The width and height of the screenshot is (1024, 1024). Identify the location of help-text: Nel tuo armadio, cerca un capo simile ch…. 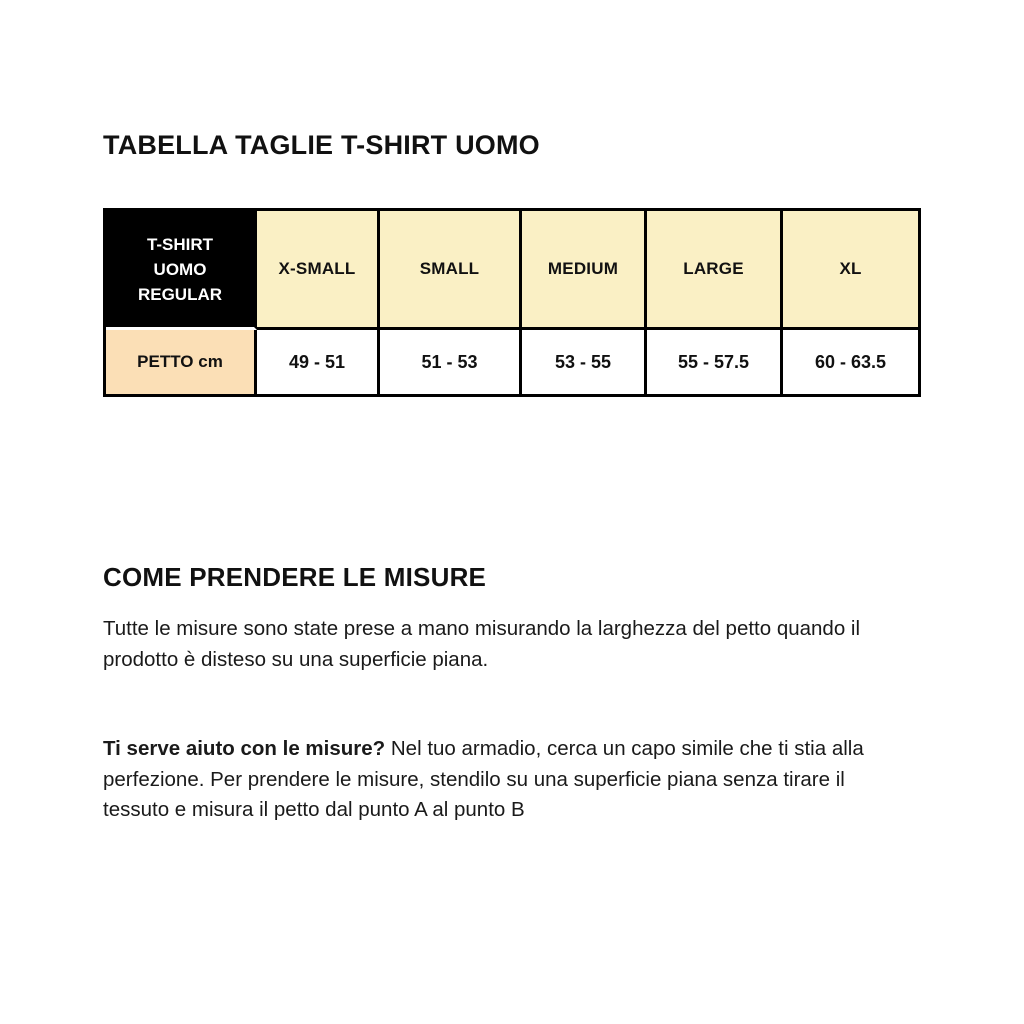
(483, 779).